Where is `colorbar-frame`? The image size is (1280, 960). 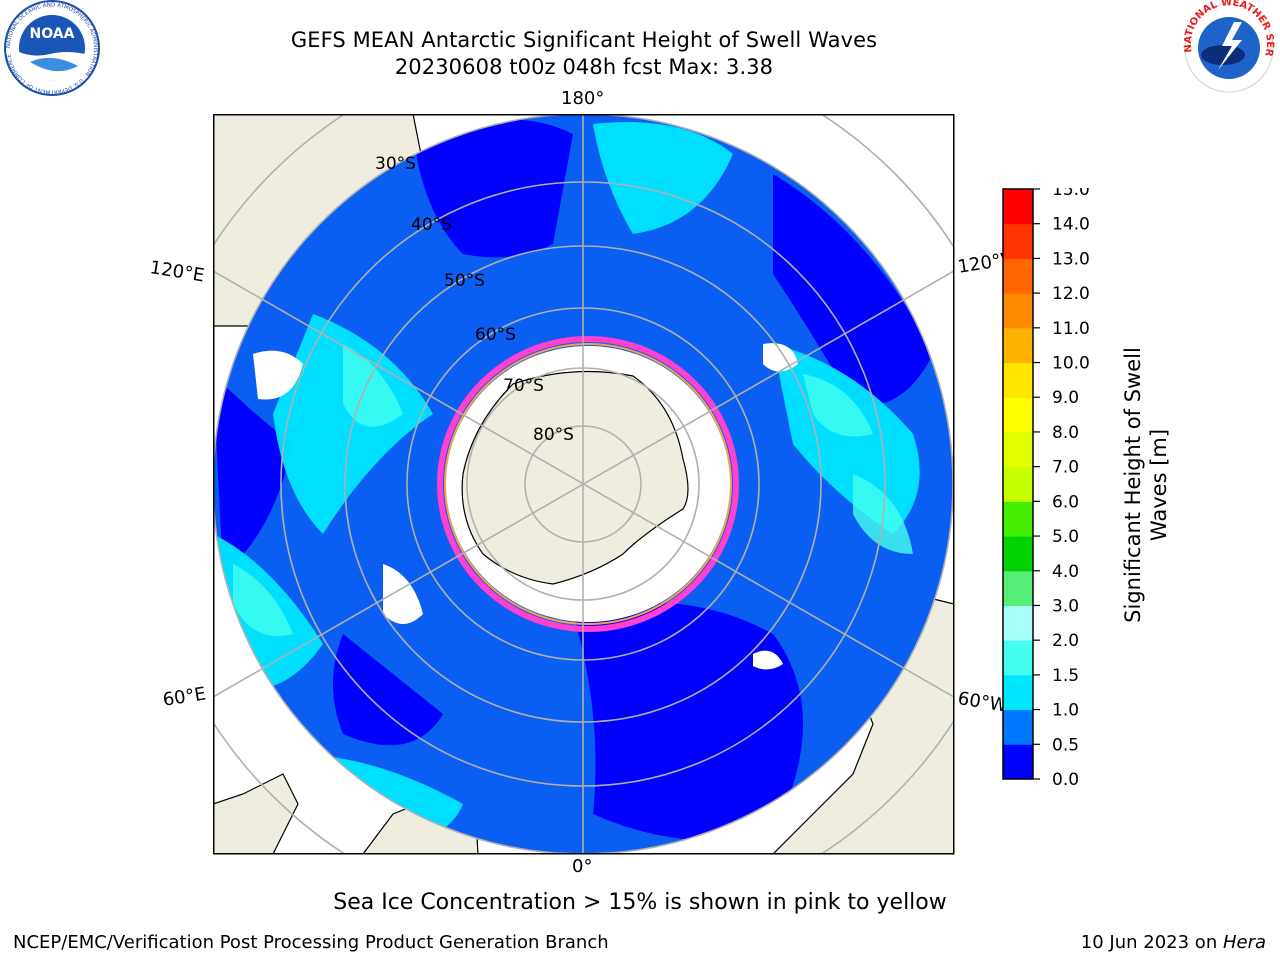 colorbar-frame is located at coordinates (1018, 484).